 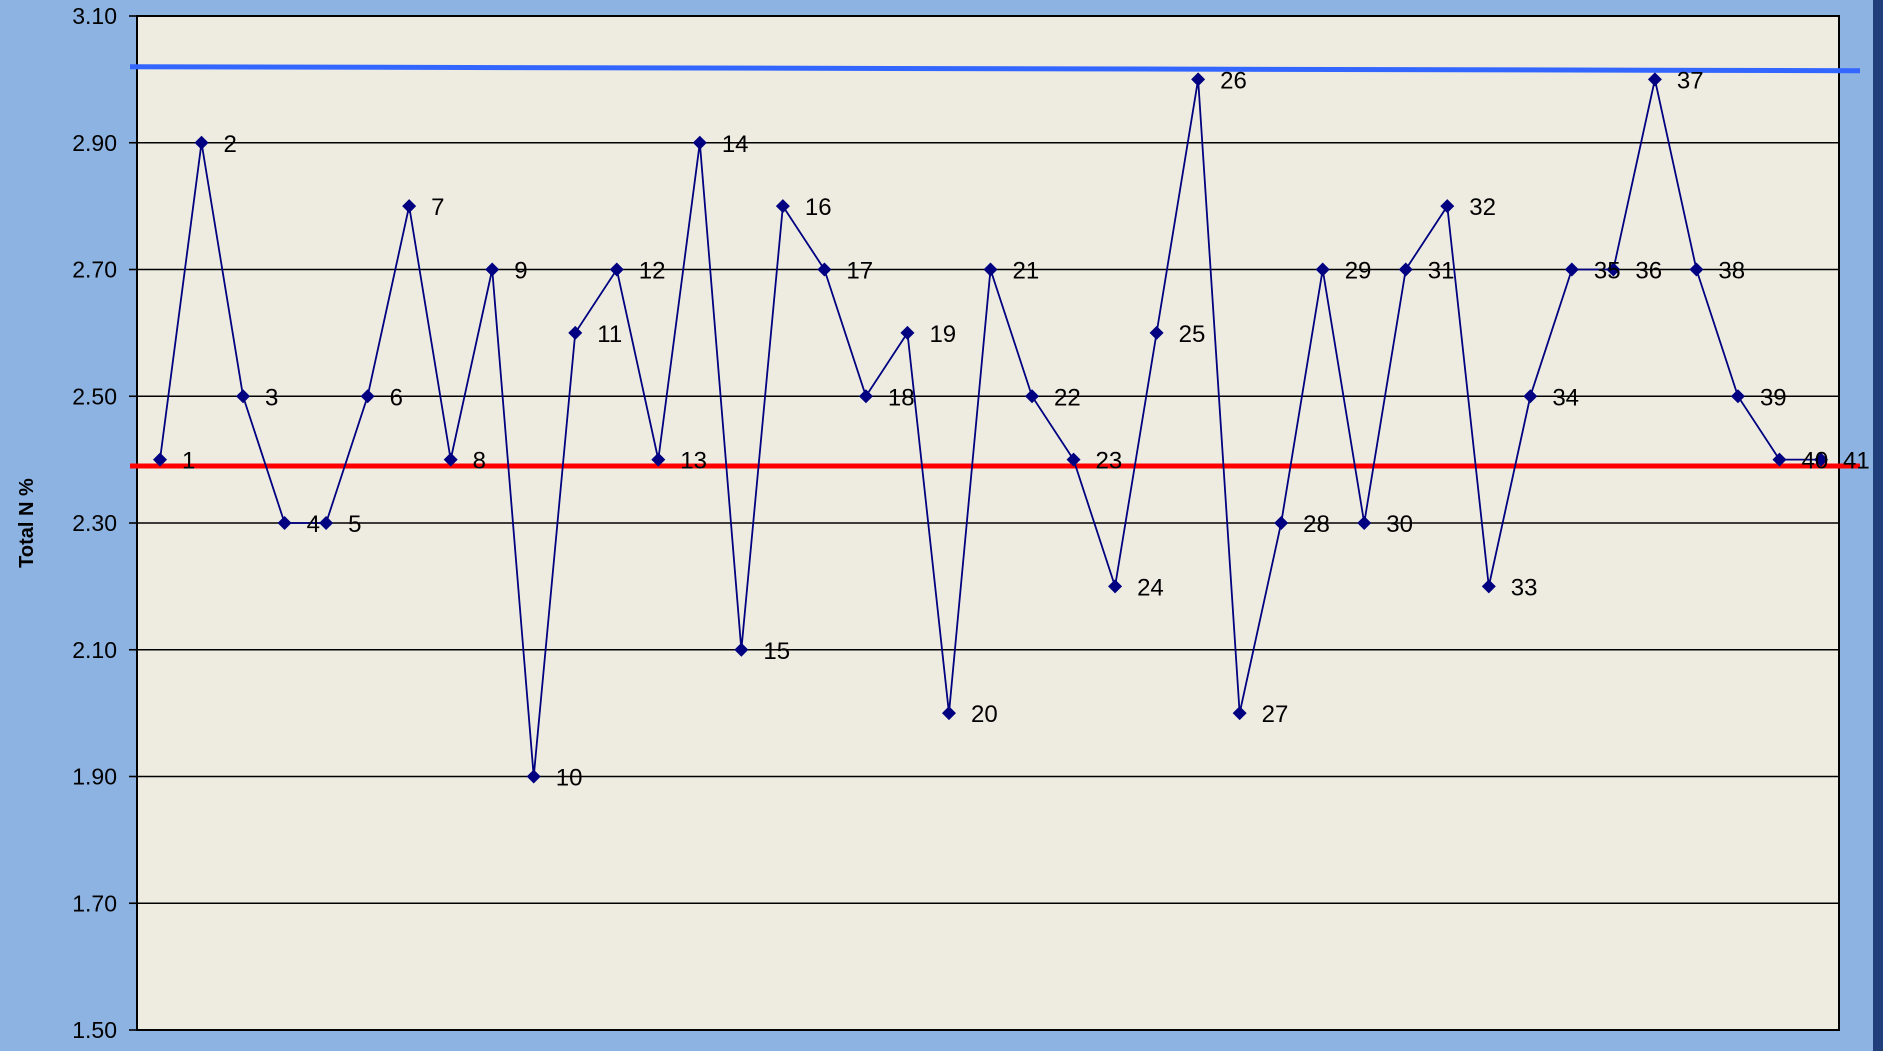 I want to click on data-label: 24, so click(x=1150, y=587).